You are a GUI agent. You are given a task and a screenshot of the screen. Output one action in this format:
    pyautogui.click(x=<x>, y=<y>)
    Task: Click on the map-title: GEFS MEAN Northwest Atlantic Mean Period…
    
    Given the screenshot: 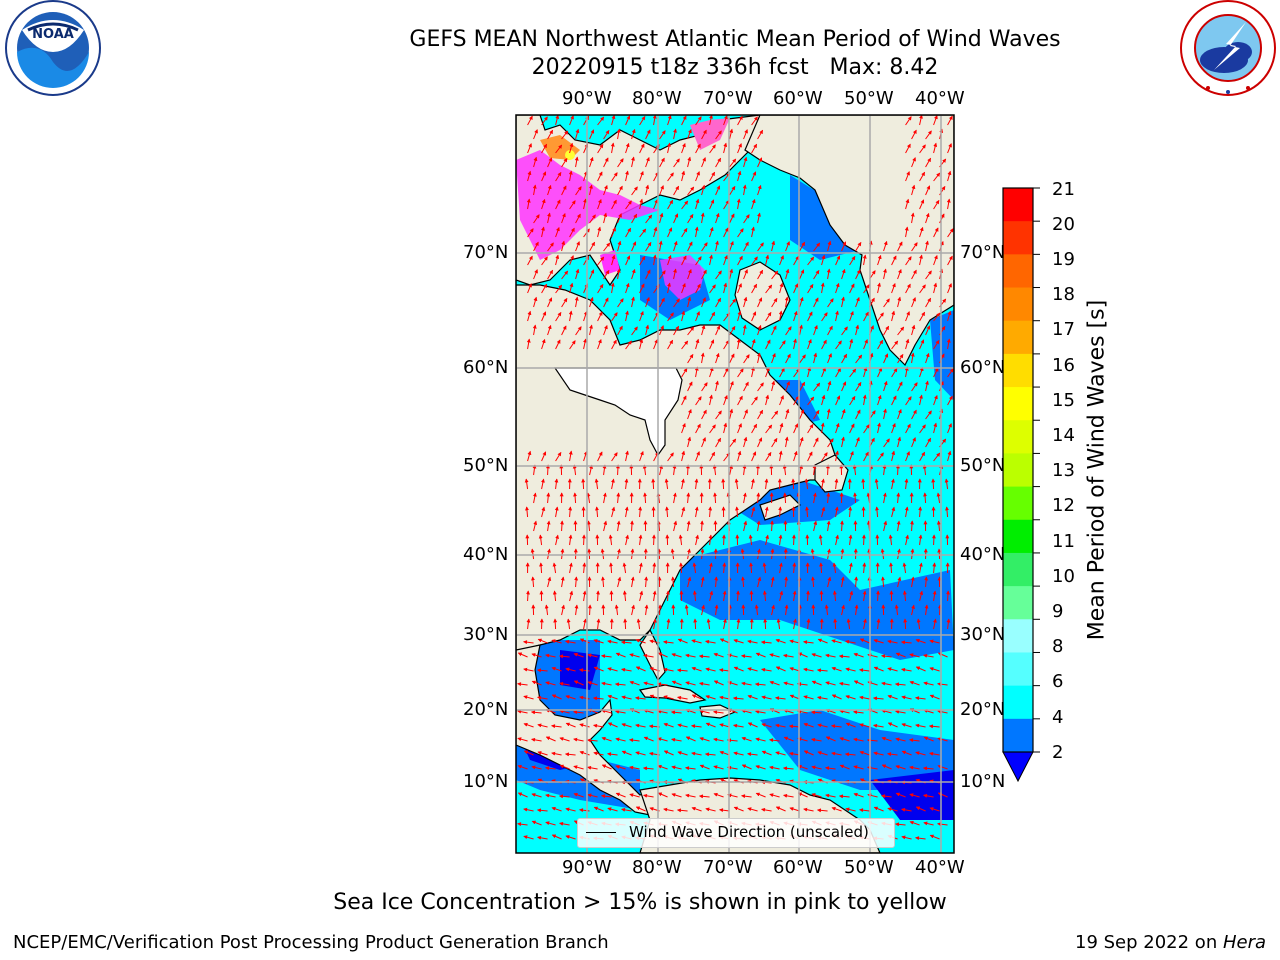 What is the action you would take?
    pyautogui.click(x=735, y=39)
    